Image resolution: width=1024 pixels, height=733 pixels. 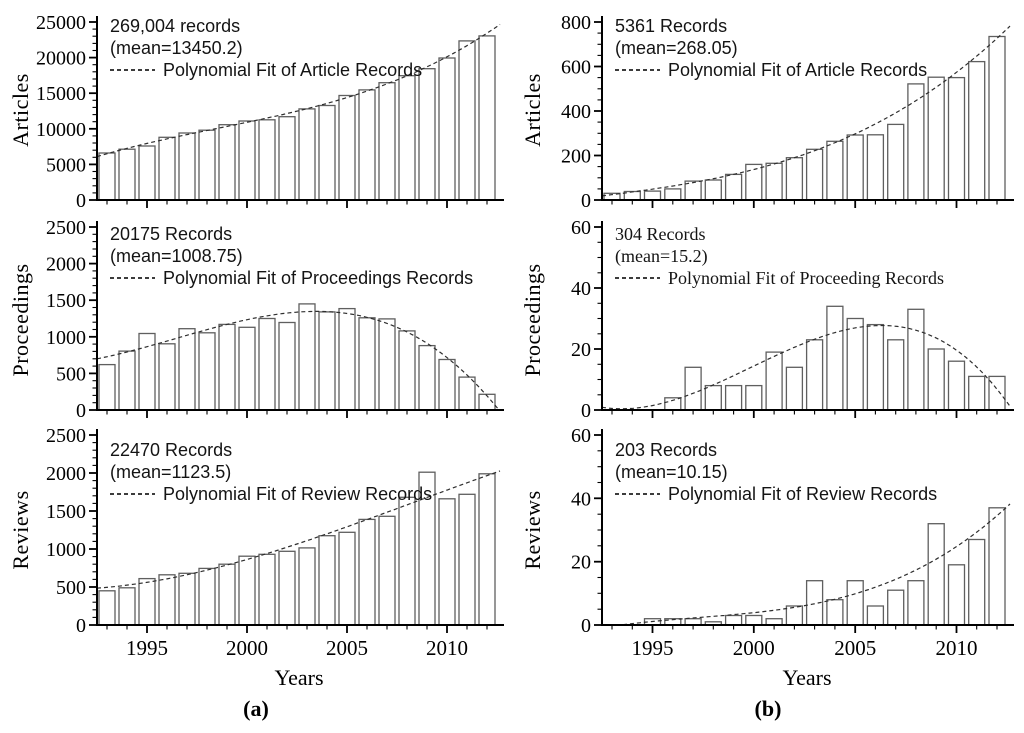 What do you see at coordinates (576, 112) in the screenshot?
I see `svg-text: 400` at bounding box center [576, 112].